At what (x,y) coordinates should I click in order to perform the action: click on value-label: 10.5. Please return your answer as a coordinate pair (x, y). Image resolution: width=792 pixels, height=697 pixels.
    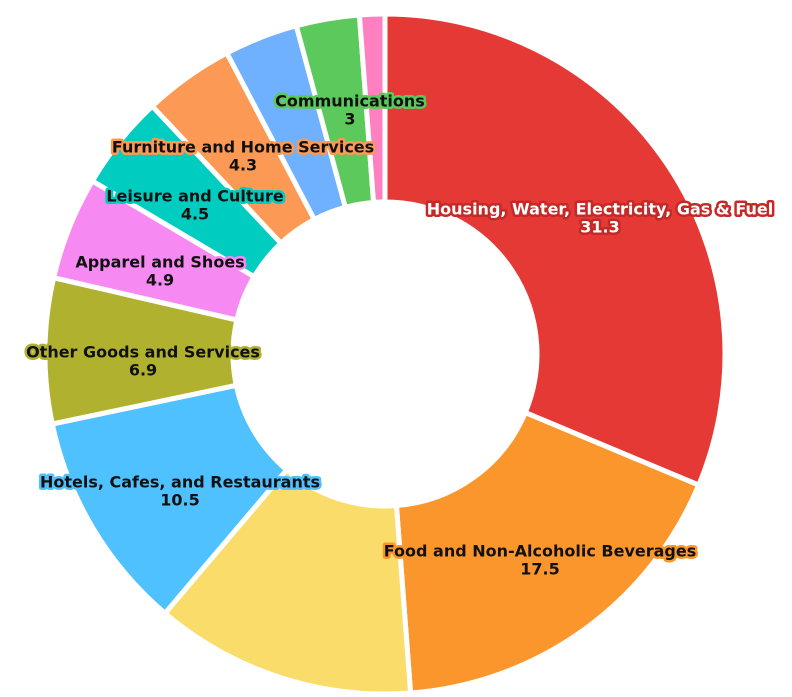
    Looking at the image, I should click on (179, 500).